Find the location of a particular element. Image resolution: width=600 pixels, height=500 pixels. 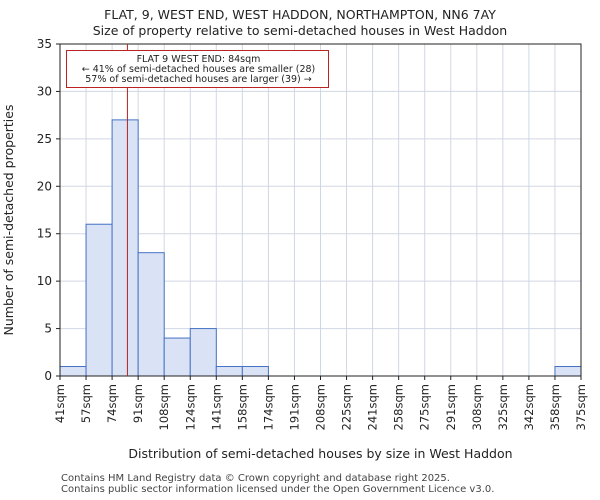

y-tick-label: 10 is located at coordinates (44, 281).